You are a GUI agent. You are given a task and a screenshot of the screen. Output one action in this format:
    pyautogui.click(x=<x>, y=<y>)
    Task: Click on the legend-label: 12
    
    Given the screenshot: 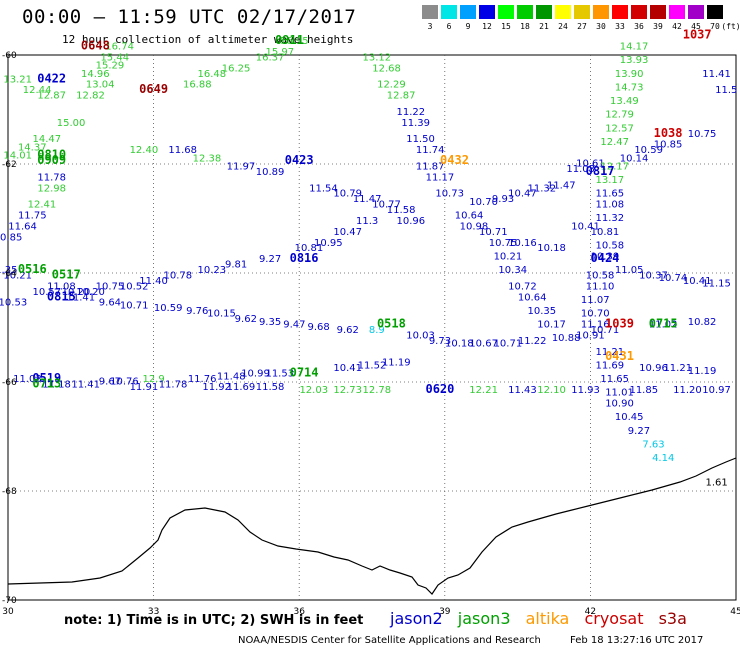 What is the action you would take?
    pyautogui.click(x=487, y=26)
    